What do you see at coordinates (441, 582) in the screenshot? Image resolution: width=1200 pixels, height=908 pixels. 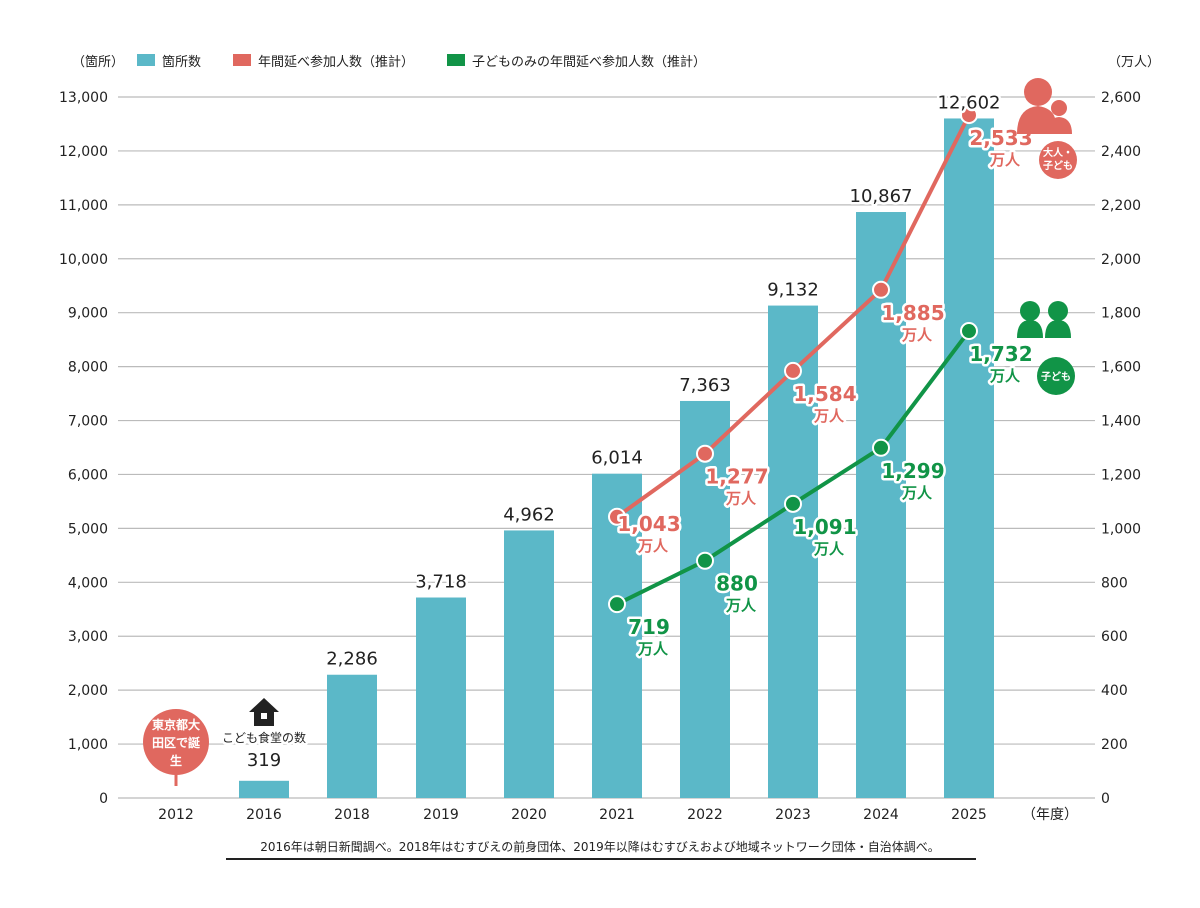 I see `bar-label-2019: 3,718` at bounding box center [441, 582].